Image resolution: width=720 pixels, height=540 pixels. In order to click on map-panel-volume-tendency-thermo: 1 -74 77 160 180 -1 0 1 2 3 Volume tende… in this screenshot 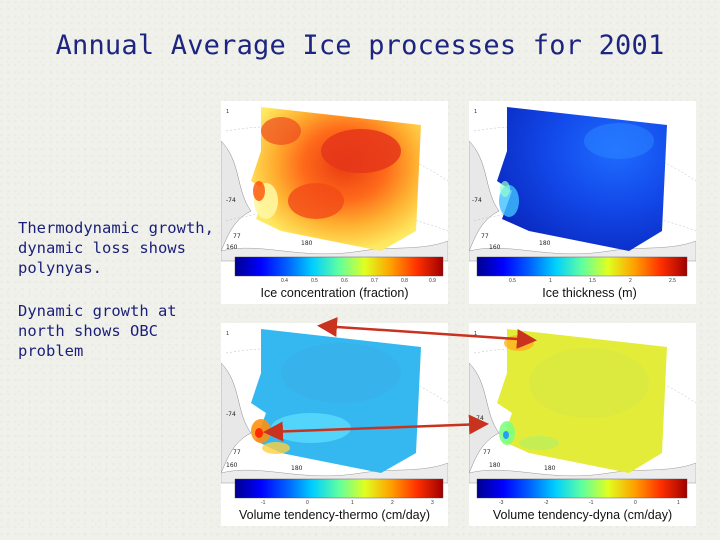, I will do `click(334, 424)`.